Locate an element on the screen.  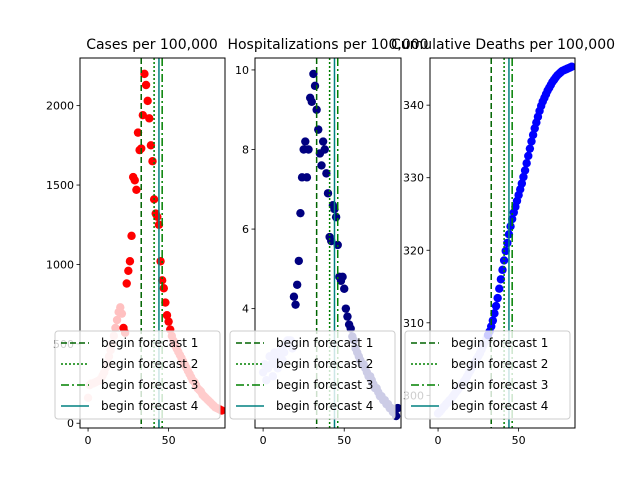
y-tick-label: 1000 is located at coordinates (60, 264).